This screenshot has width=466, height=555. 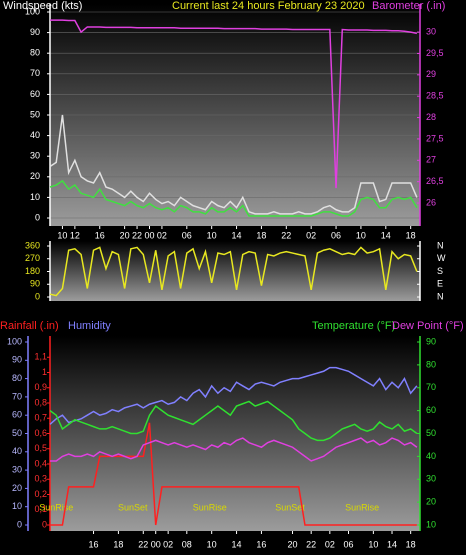 What do you see at coordinates (431, 341) in the screenshot?
I see `y2-tick-label: 90` at bounding box center [431, 341].